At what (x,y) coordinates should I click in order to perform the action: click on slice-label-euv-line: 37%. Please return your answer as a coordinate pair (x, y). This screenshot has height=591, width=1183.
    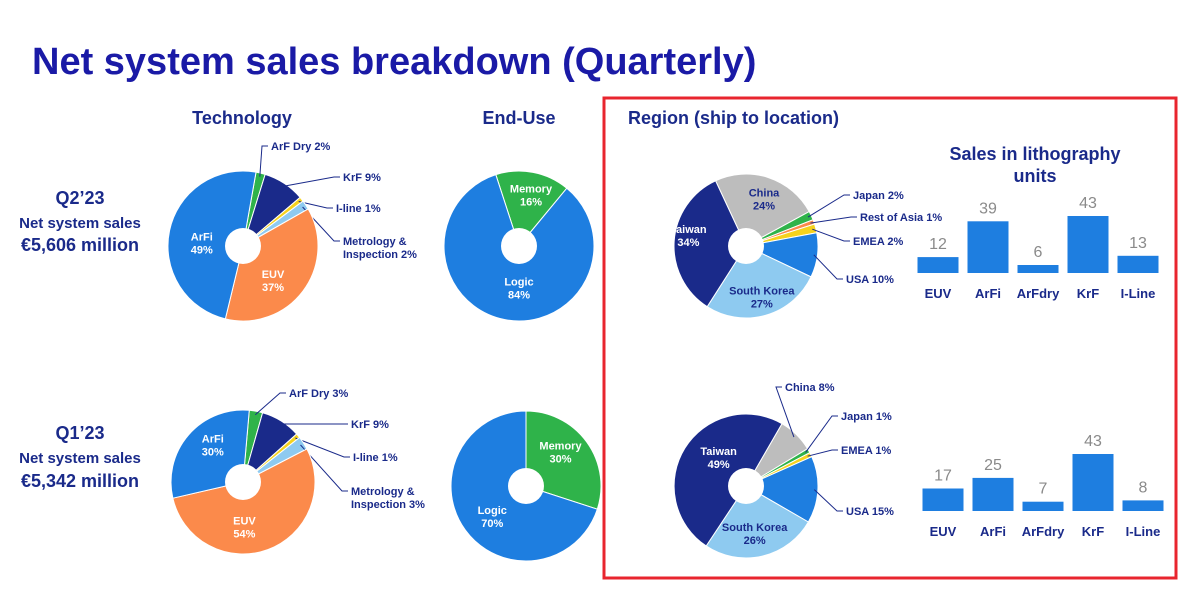
    Looking at the image, I should click on (273, 288).